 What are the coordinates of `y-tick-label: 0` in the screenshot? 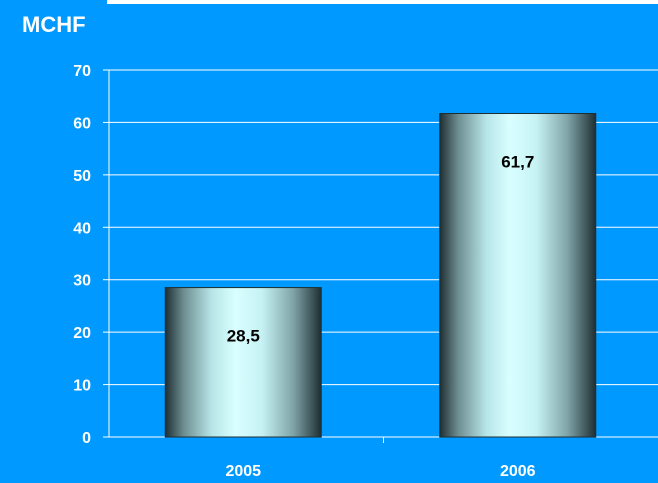 It's located at (86, 438).